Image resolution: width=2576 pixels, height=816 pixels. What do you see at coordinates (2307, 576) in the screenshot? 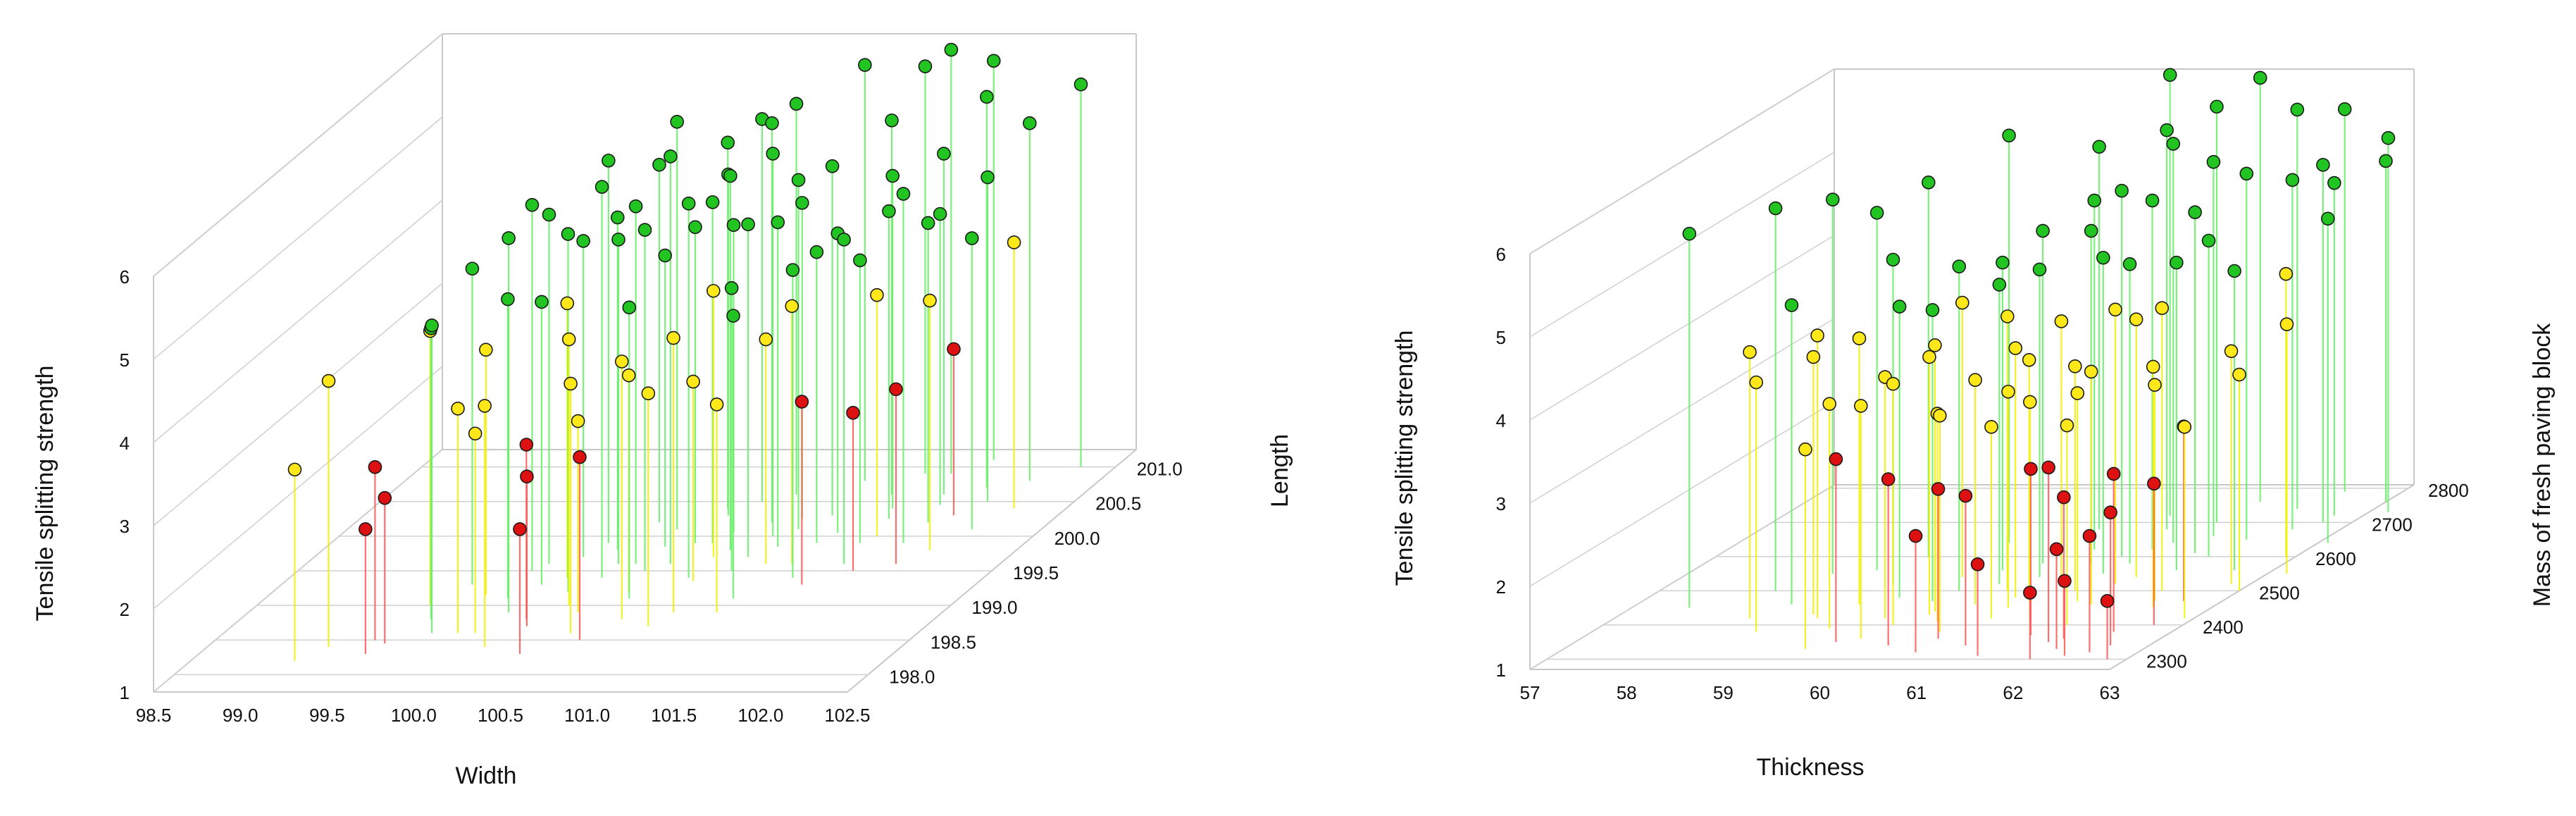
I see `chart-2-y-ticks: 2300 2400 2500 2600 2700 2800` at bounding box center [2307, 576].